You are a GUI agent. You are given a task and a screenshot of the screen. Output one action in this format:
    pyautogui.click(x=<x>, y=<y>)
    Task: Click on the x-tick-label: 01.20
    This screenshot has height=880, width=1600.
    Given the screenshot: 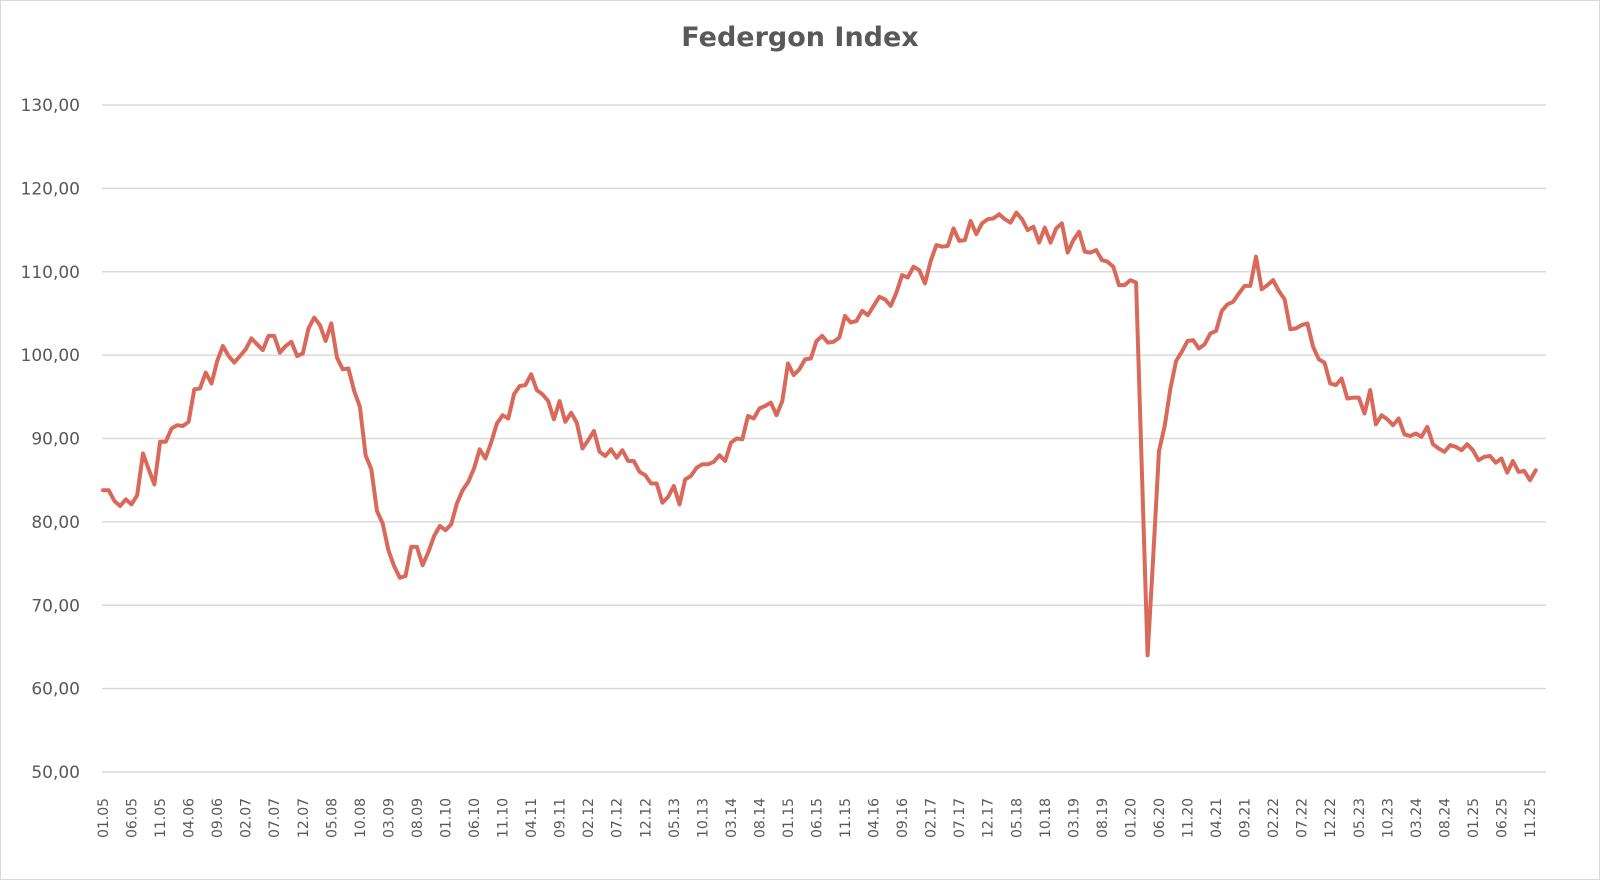 What is the action you would take?
    pyautogui.click(x=1131, y=818)
    